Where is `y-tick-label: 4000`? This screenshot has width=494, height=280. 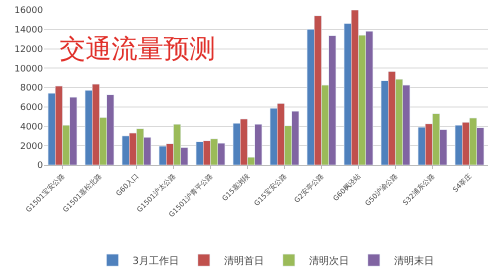 y-tick-label: 4000 is located at coordinates (32, 127).